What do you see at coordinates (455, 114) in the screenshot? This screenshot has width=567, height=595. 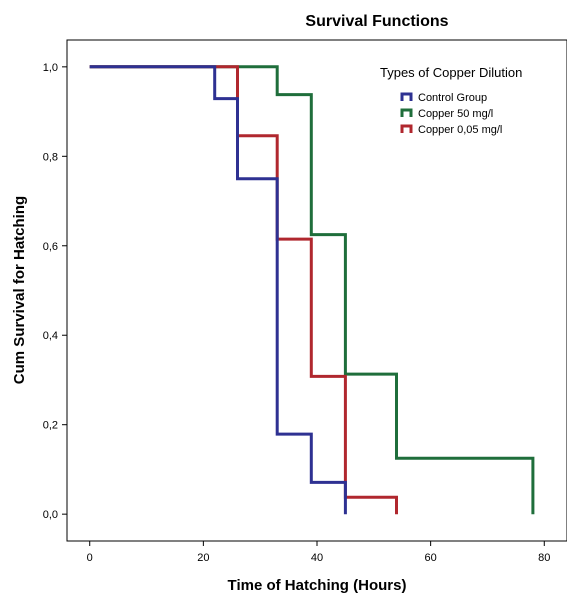 I see `legend-label: Copper 50 mg/l` at bounding box center [455, 114].